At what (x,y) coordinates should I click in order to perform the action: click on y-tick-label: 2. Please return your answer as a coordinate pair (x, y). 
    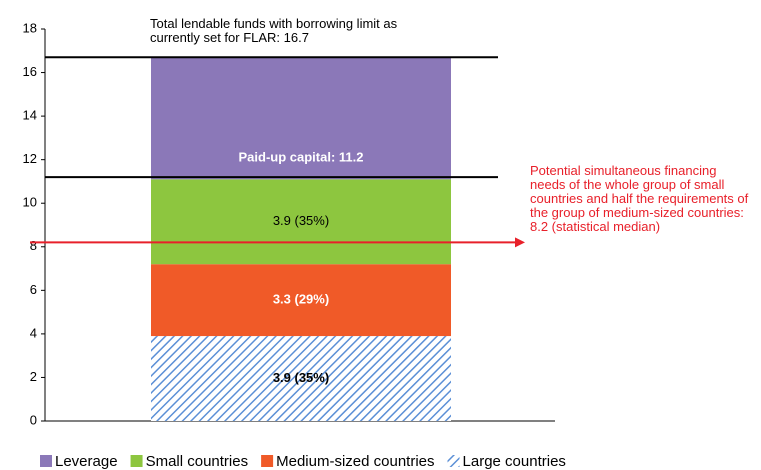
    Looking at the image, I should click on (33, 376).